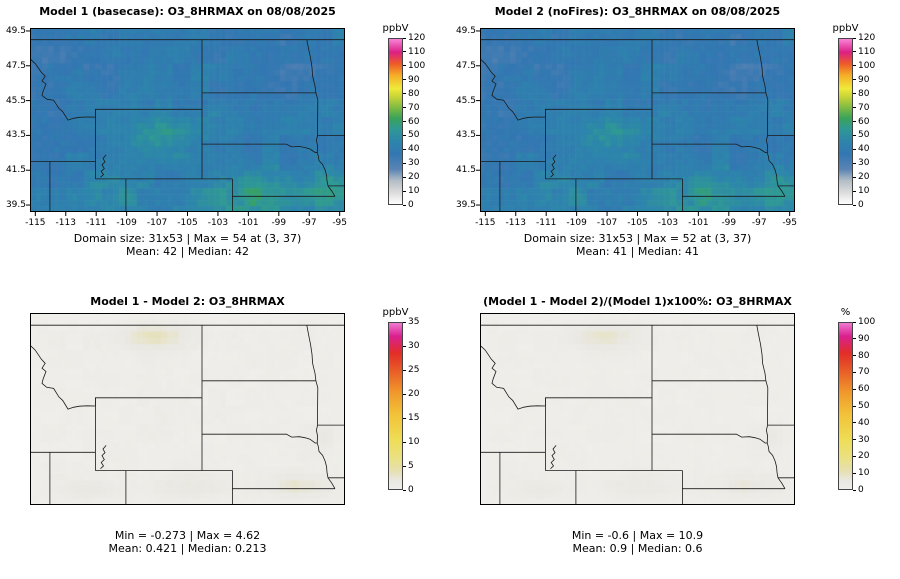 This screenshot has width=900, height=579. What do you see at coordinates (637, 535) in the screenshot?
I see `stats-line-min-max: Min = -0.6 | Max = 10.9` at bounding box center [637, 535].